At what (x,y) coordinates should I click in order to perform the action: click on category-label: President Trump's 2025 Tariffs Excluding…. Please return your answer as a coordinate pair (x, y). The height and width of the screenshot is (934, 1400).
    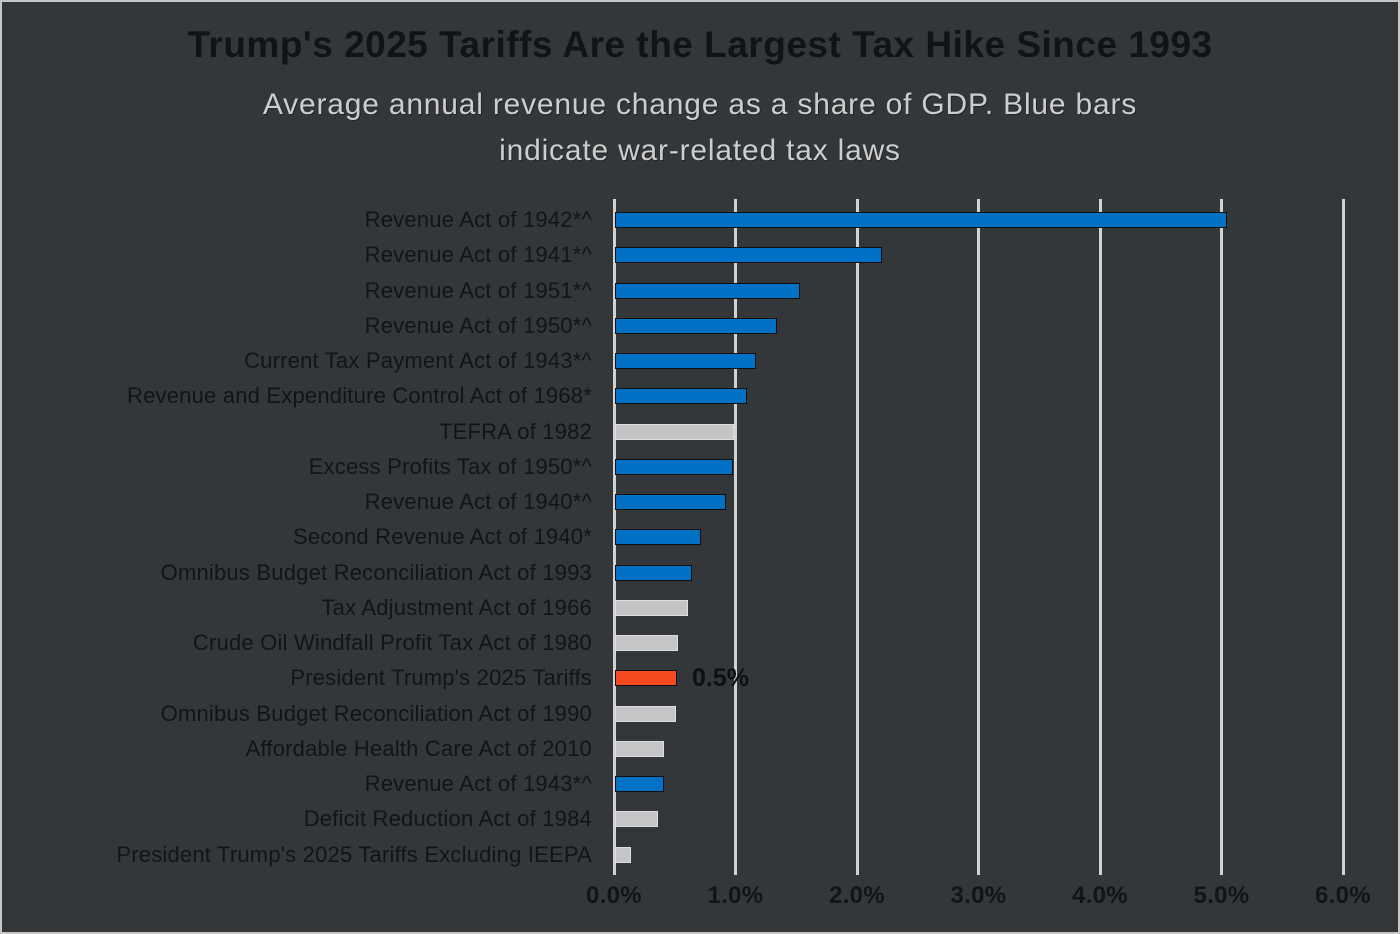
    Looking at the image, I should click on (354, 854).